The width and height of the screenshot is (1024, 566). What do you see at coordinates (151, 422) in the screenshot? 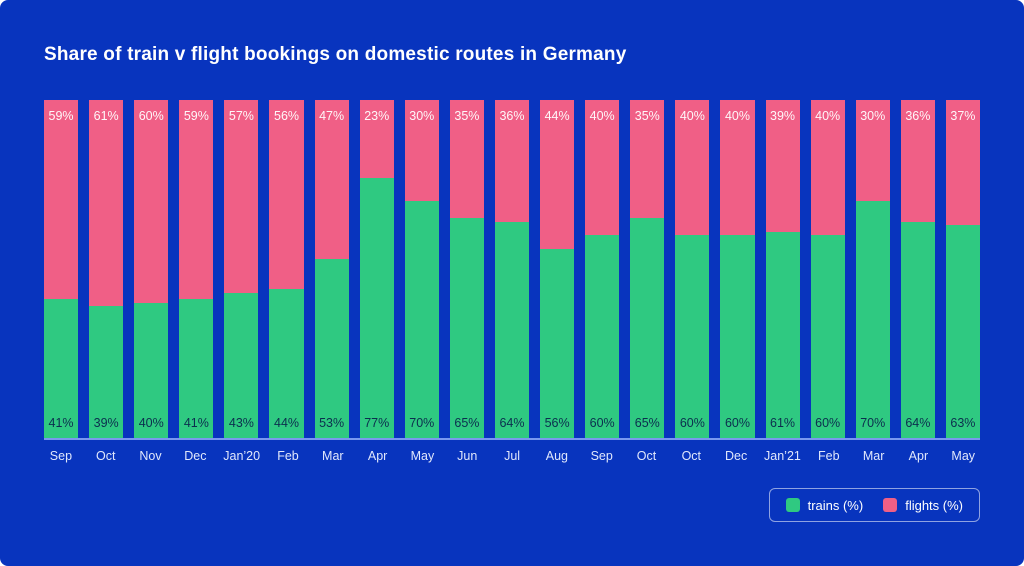
I see `trains-value-label: 40%` at bounding box center [151, 422].